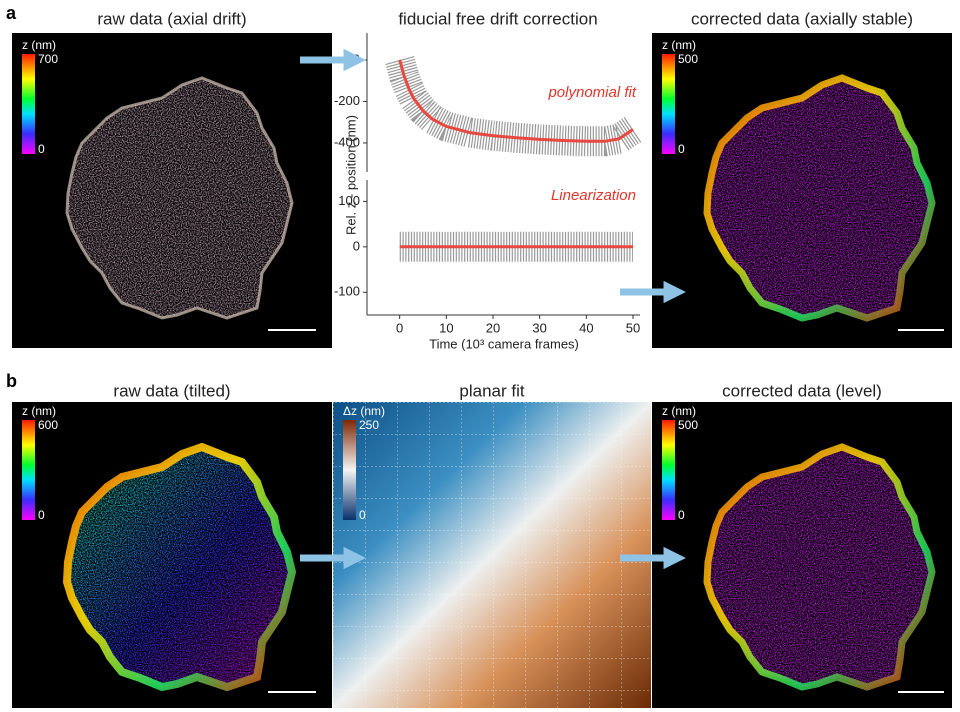 This screenshot has width=960, height=712. I want to click on panel-title: raw data (tilted), so click(171, 390).